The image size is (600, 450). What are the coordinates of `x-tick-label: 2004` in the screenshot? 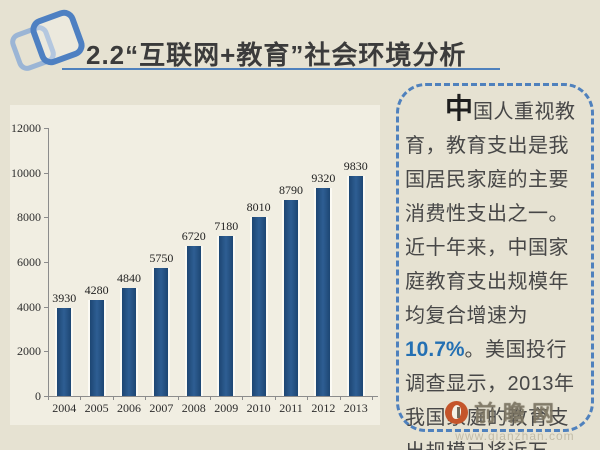 It's located at (64, 408).